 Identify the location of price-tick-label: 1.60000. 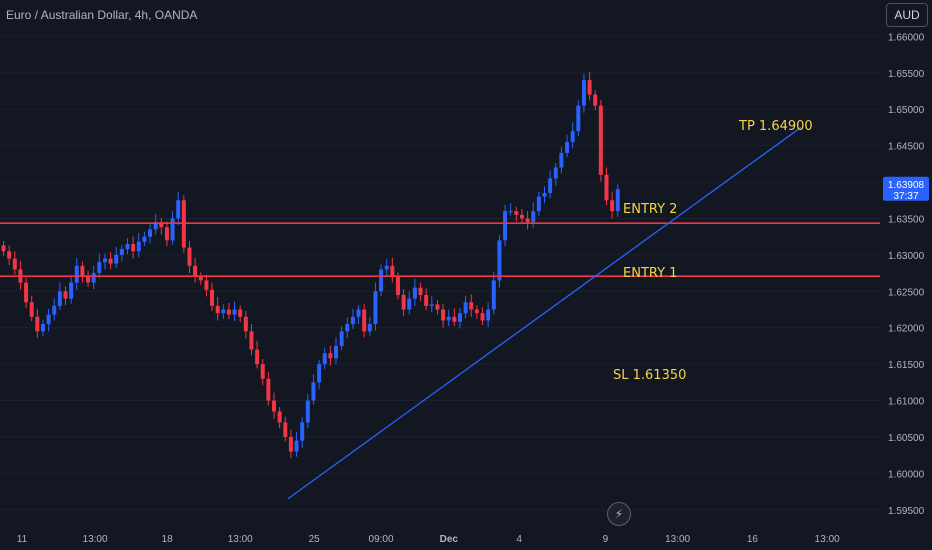
(906, 474).